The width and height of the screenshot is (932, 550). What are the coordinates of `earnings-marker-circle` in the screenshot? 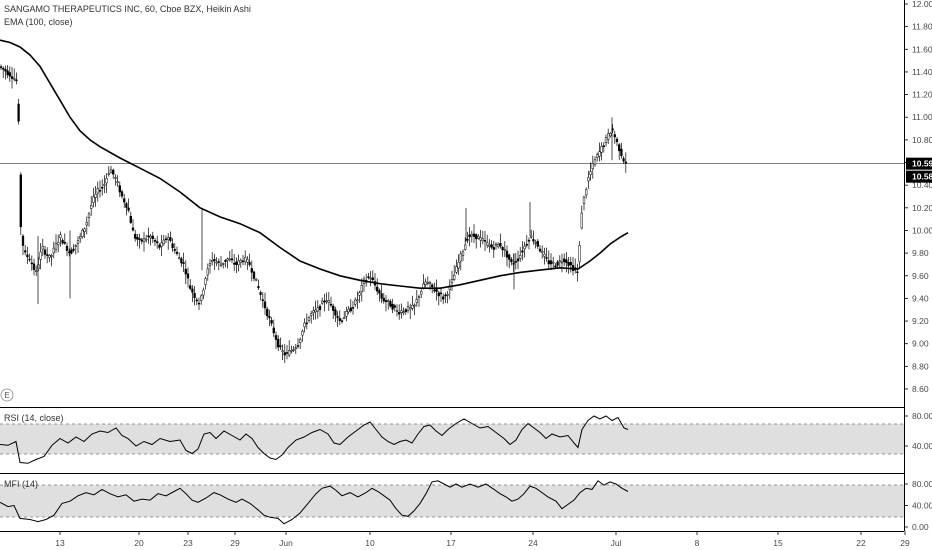 It's located at (7, 395).